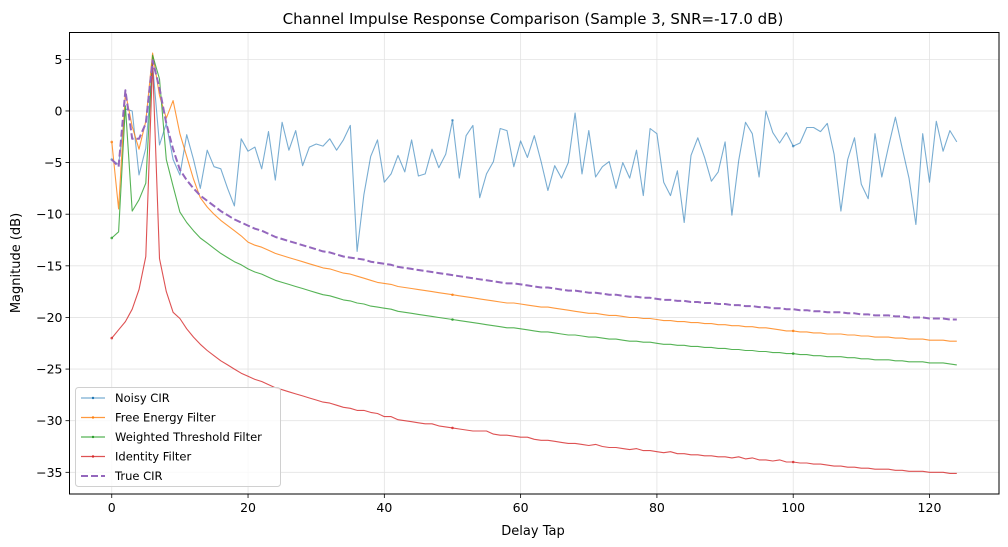 This screenshot has height=547, width=1008. What do you see at coordinates (384, 507) in the screenshot?
I see `x-tick-label: 40` at bounding box center [384, 507].